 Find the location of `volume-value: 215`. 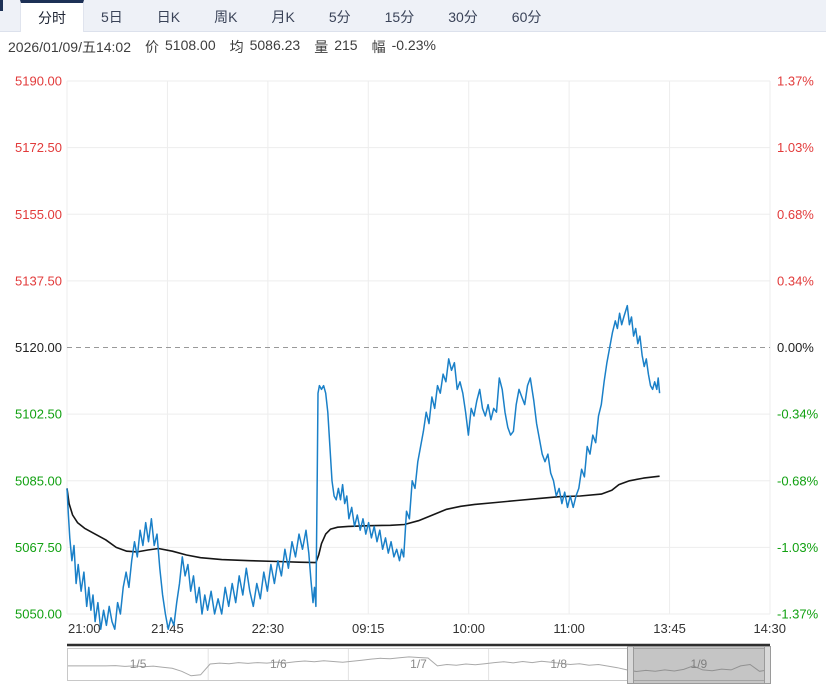

volume-value: 215 is located at coordinates (346, 45).